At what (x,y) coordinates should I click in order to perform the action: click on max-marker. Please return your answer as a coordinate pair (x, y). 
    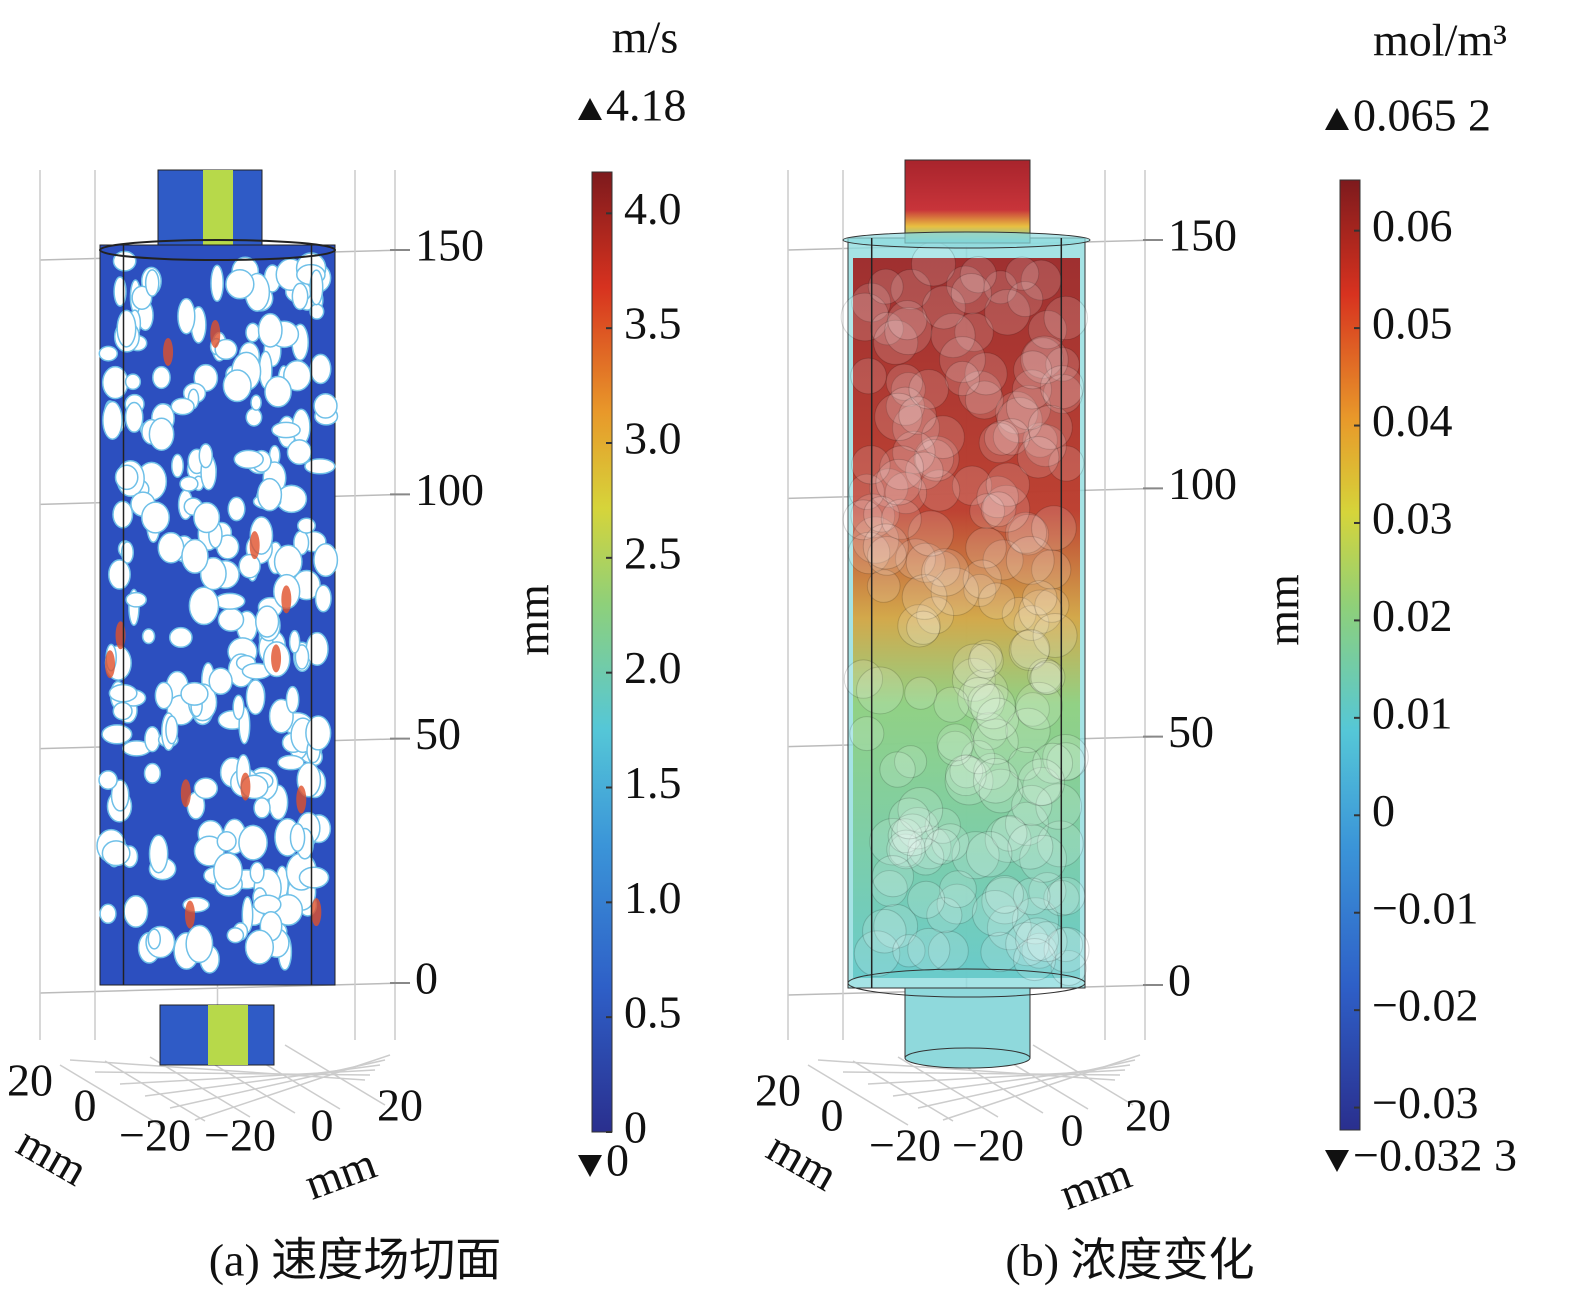
    Looking at the image, I should click on (1337, 119).